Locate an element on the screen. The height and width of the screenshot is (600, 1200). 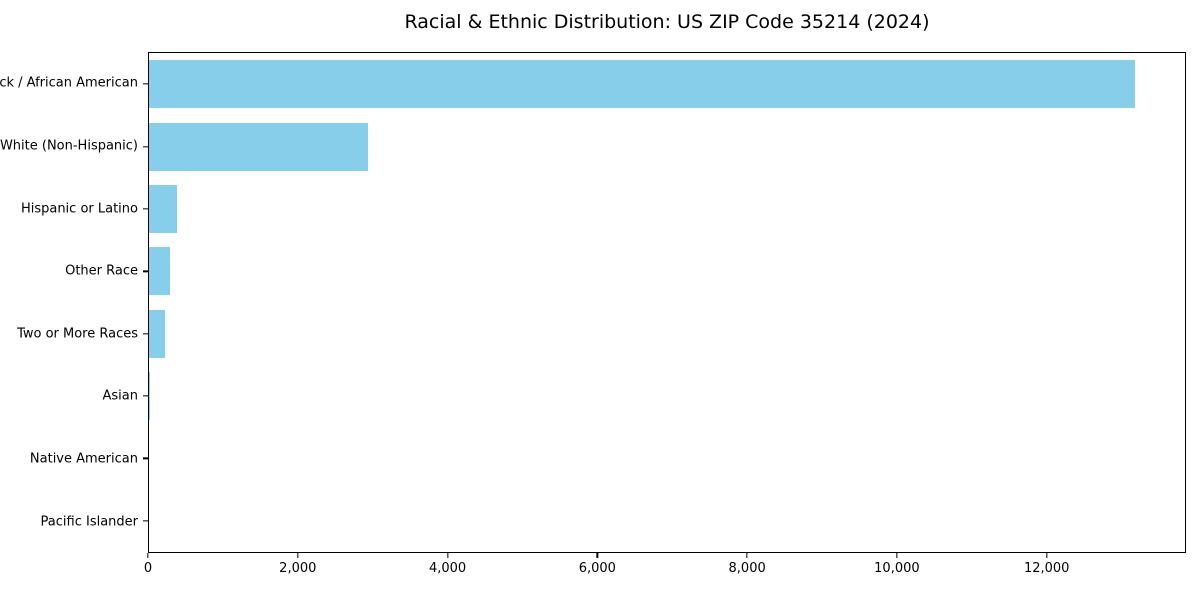
bar-black-african-american is located at coordinates (642, 84).